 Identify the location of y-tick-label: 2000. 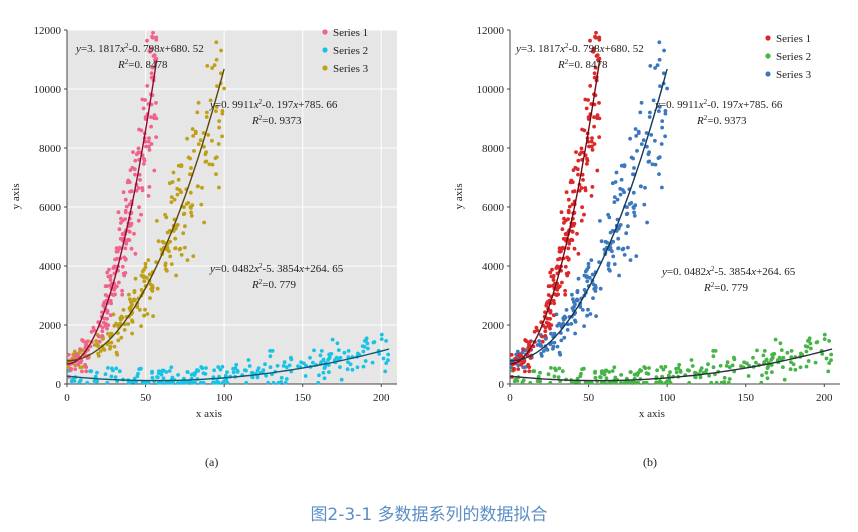
(493, 326).